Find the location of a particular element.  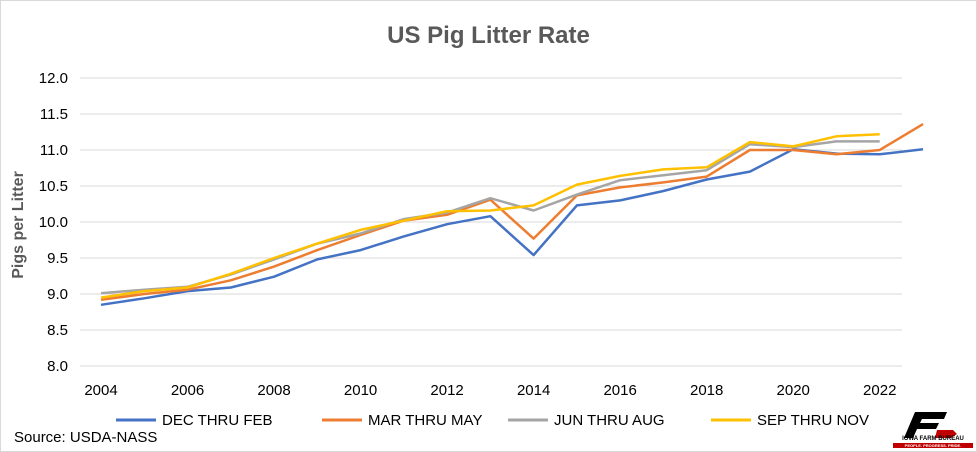

x-tick-label: 2004 is located at coordinates (100, 390).